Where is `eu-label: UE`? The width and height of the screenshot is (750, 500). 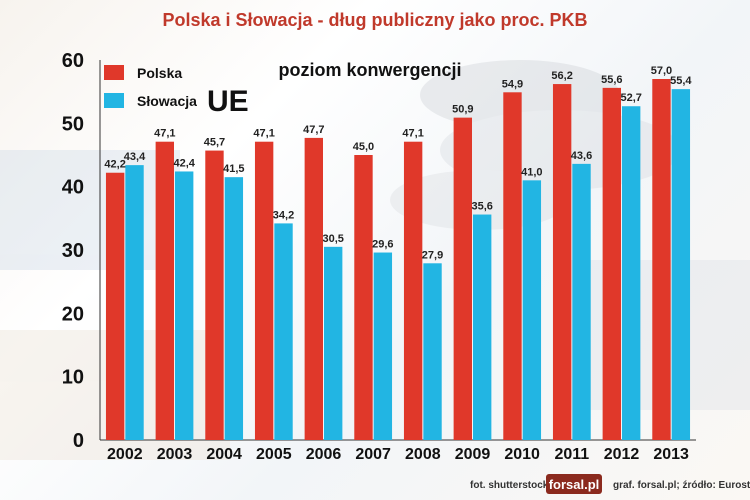 eu-label: UE is located at coordinates (228, 101).